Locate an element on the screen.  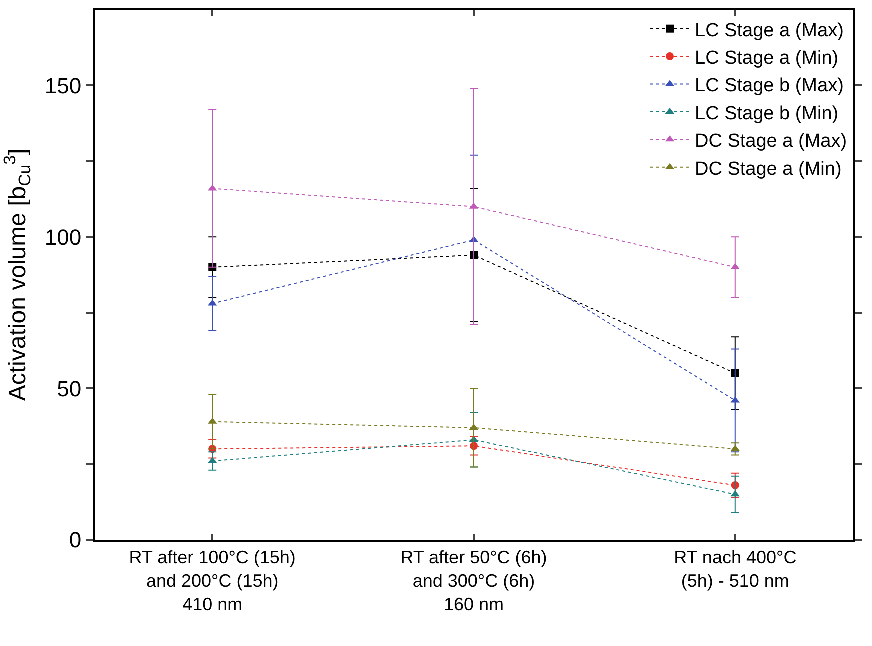
x-tick-label: RT nach 400°C (5h) - 510 nm is located at coordinates (735, 569).